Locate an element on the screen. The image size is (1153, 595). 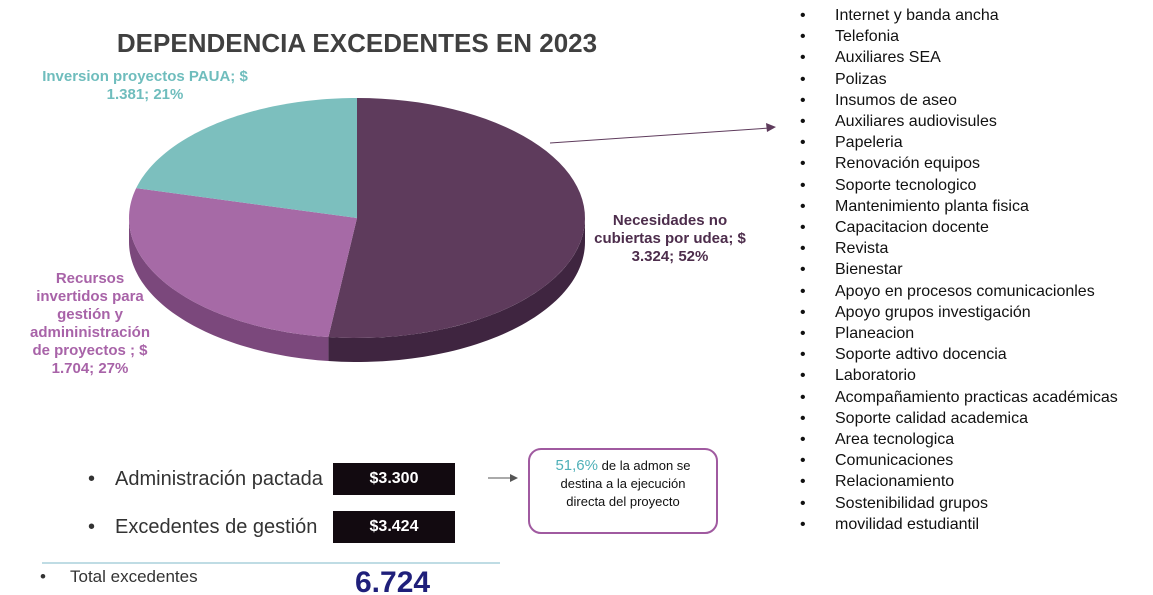
list-text: Mantenimiento planta fisica is located at coordinates (932, 206).